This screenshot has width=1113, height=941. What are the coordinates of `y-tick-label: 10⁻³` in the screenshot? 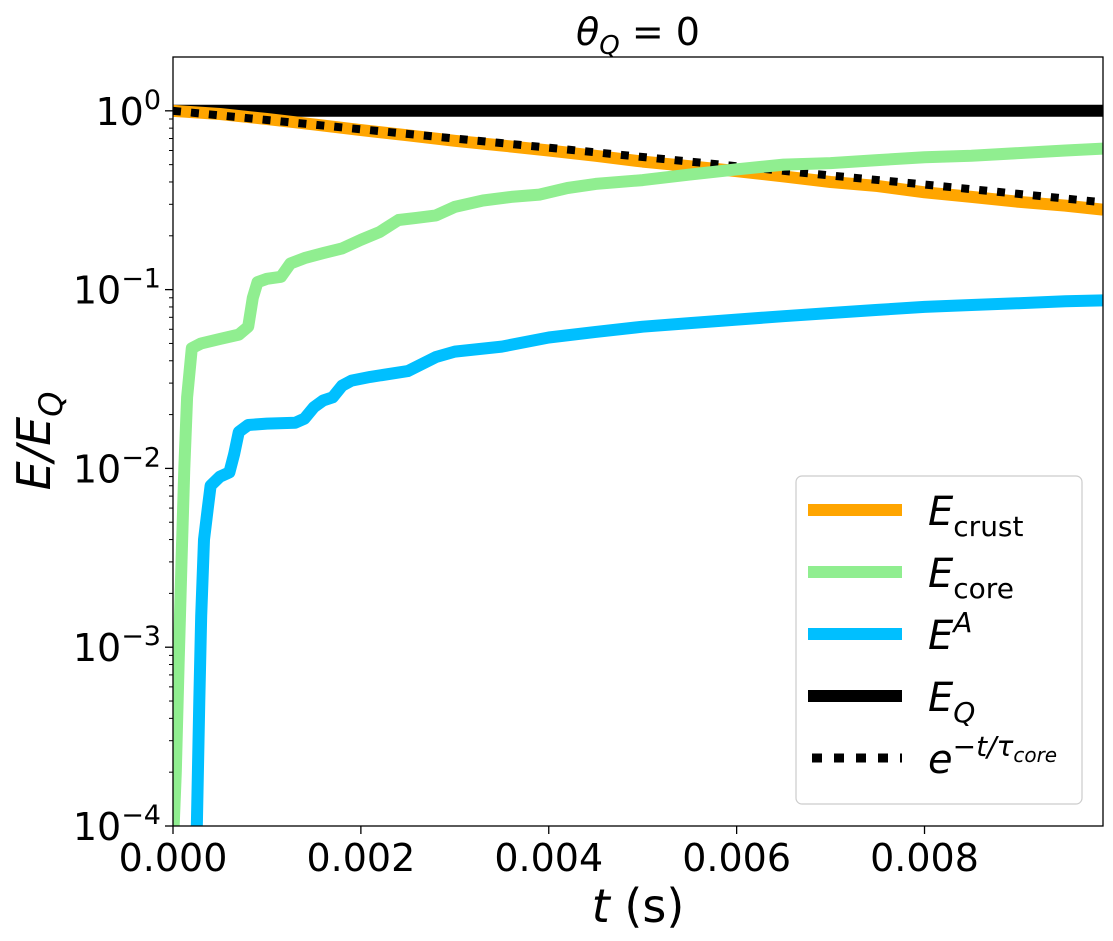 It's located at (117, 645).